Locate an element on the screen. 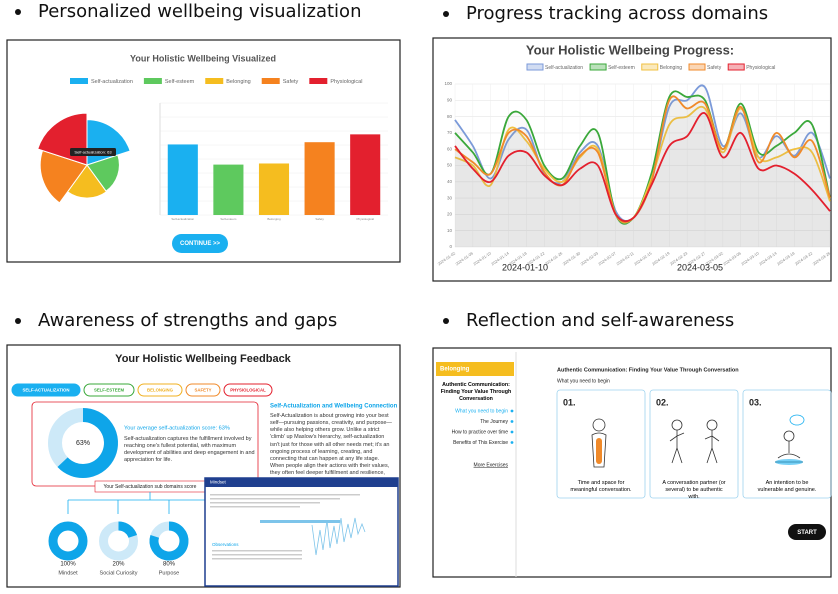 The width and height of the screenshot is (838, 594). x-tick-label: 2024-01-02 is located at coordinates (447, 258).